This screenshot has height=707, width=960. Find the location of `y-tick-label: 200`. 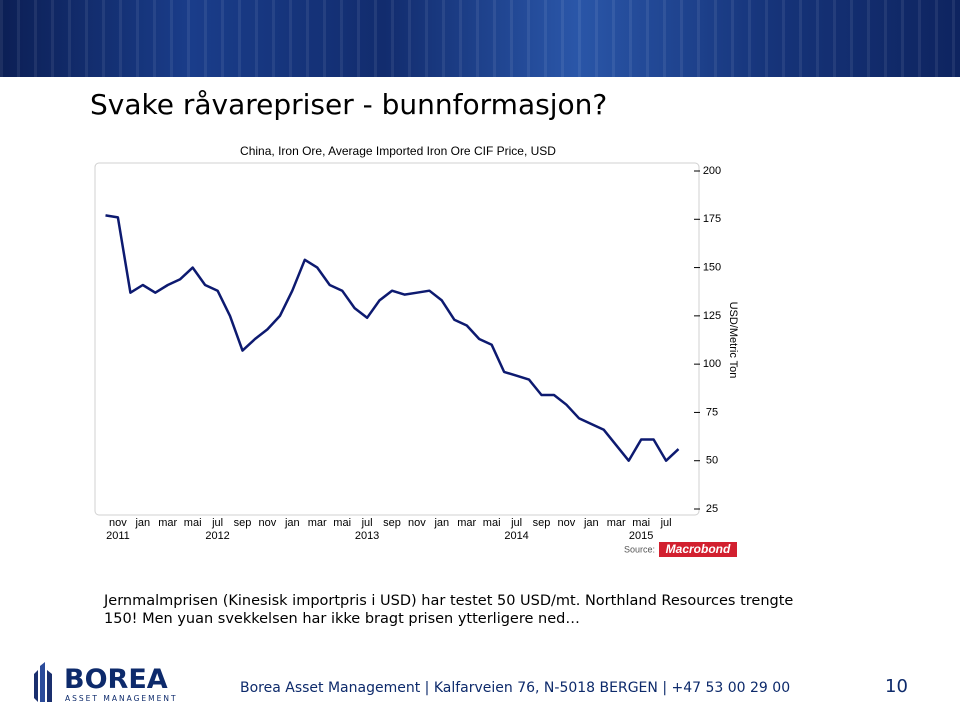

y-tick-label: 200 is located at coordinates (712, 171).